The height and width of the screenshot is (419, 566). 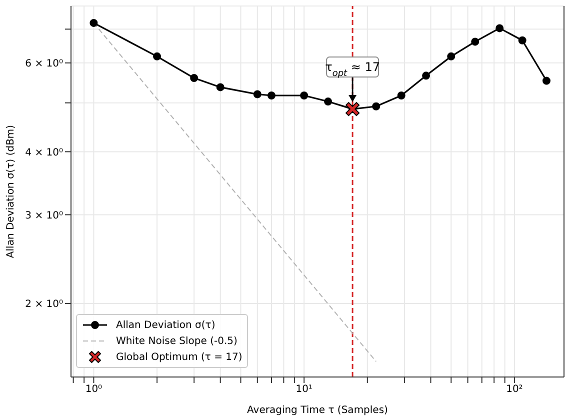 What do you see at coordinates (44, 216) in the screenshot?
I see `y-tick-label: 3 × 10⁰` at bounding box center [44, 216].